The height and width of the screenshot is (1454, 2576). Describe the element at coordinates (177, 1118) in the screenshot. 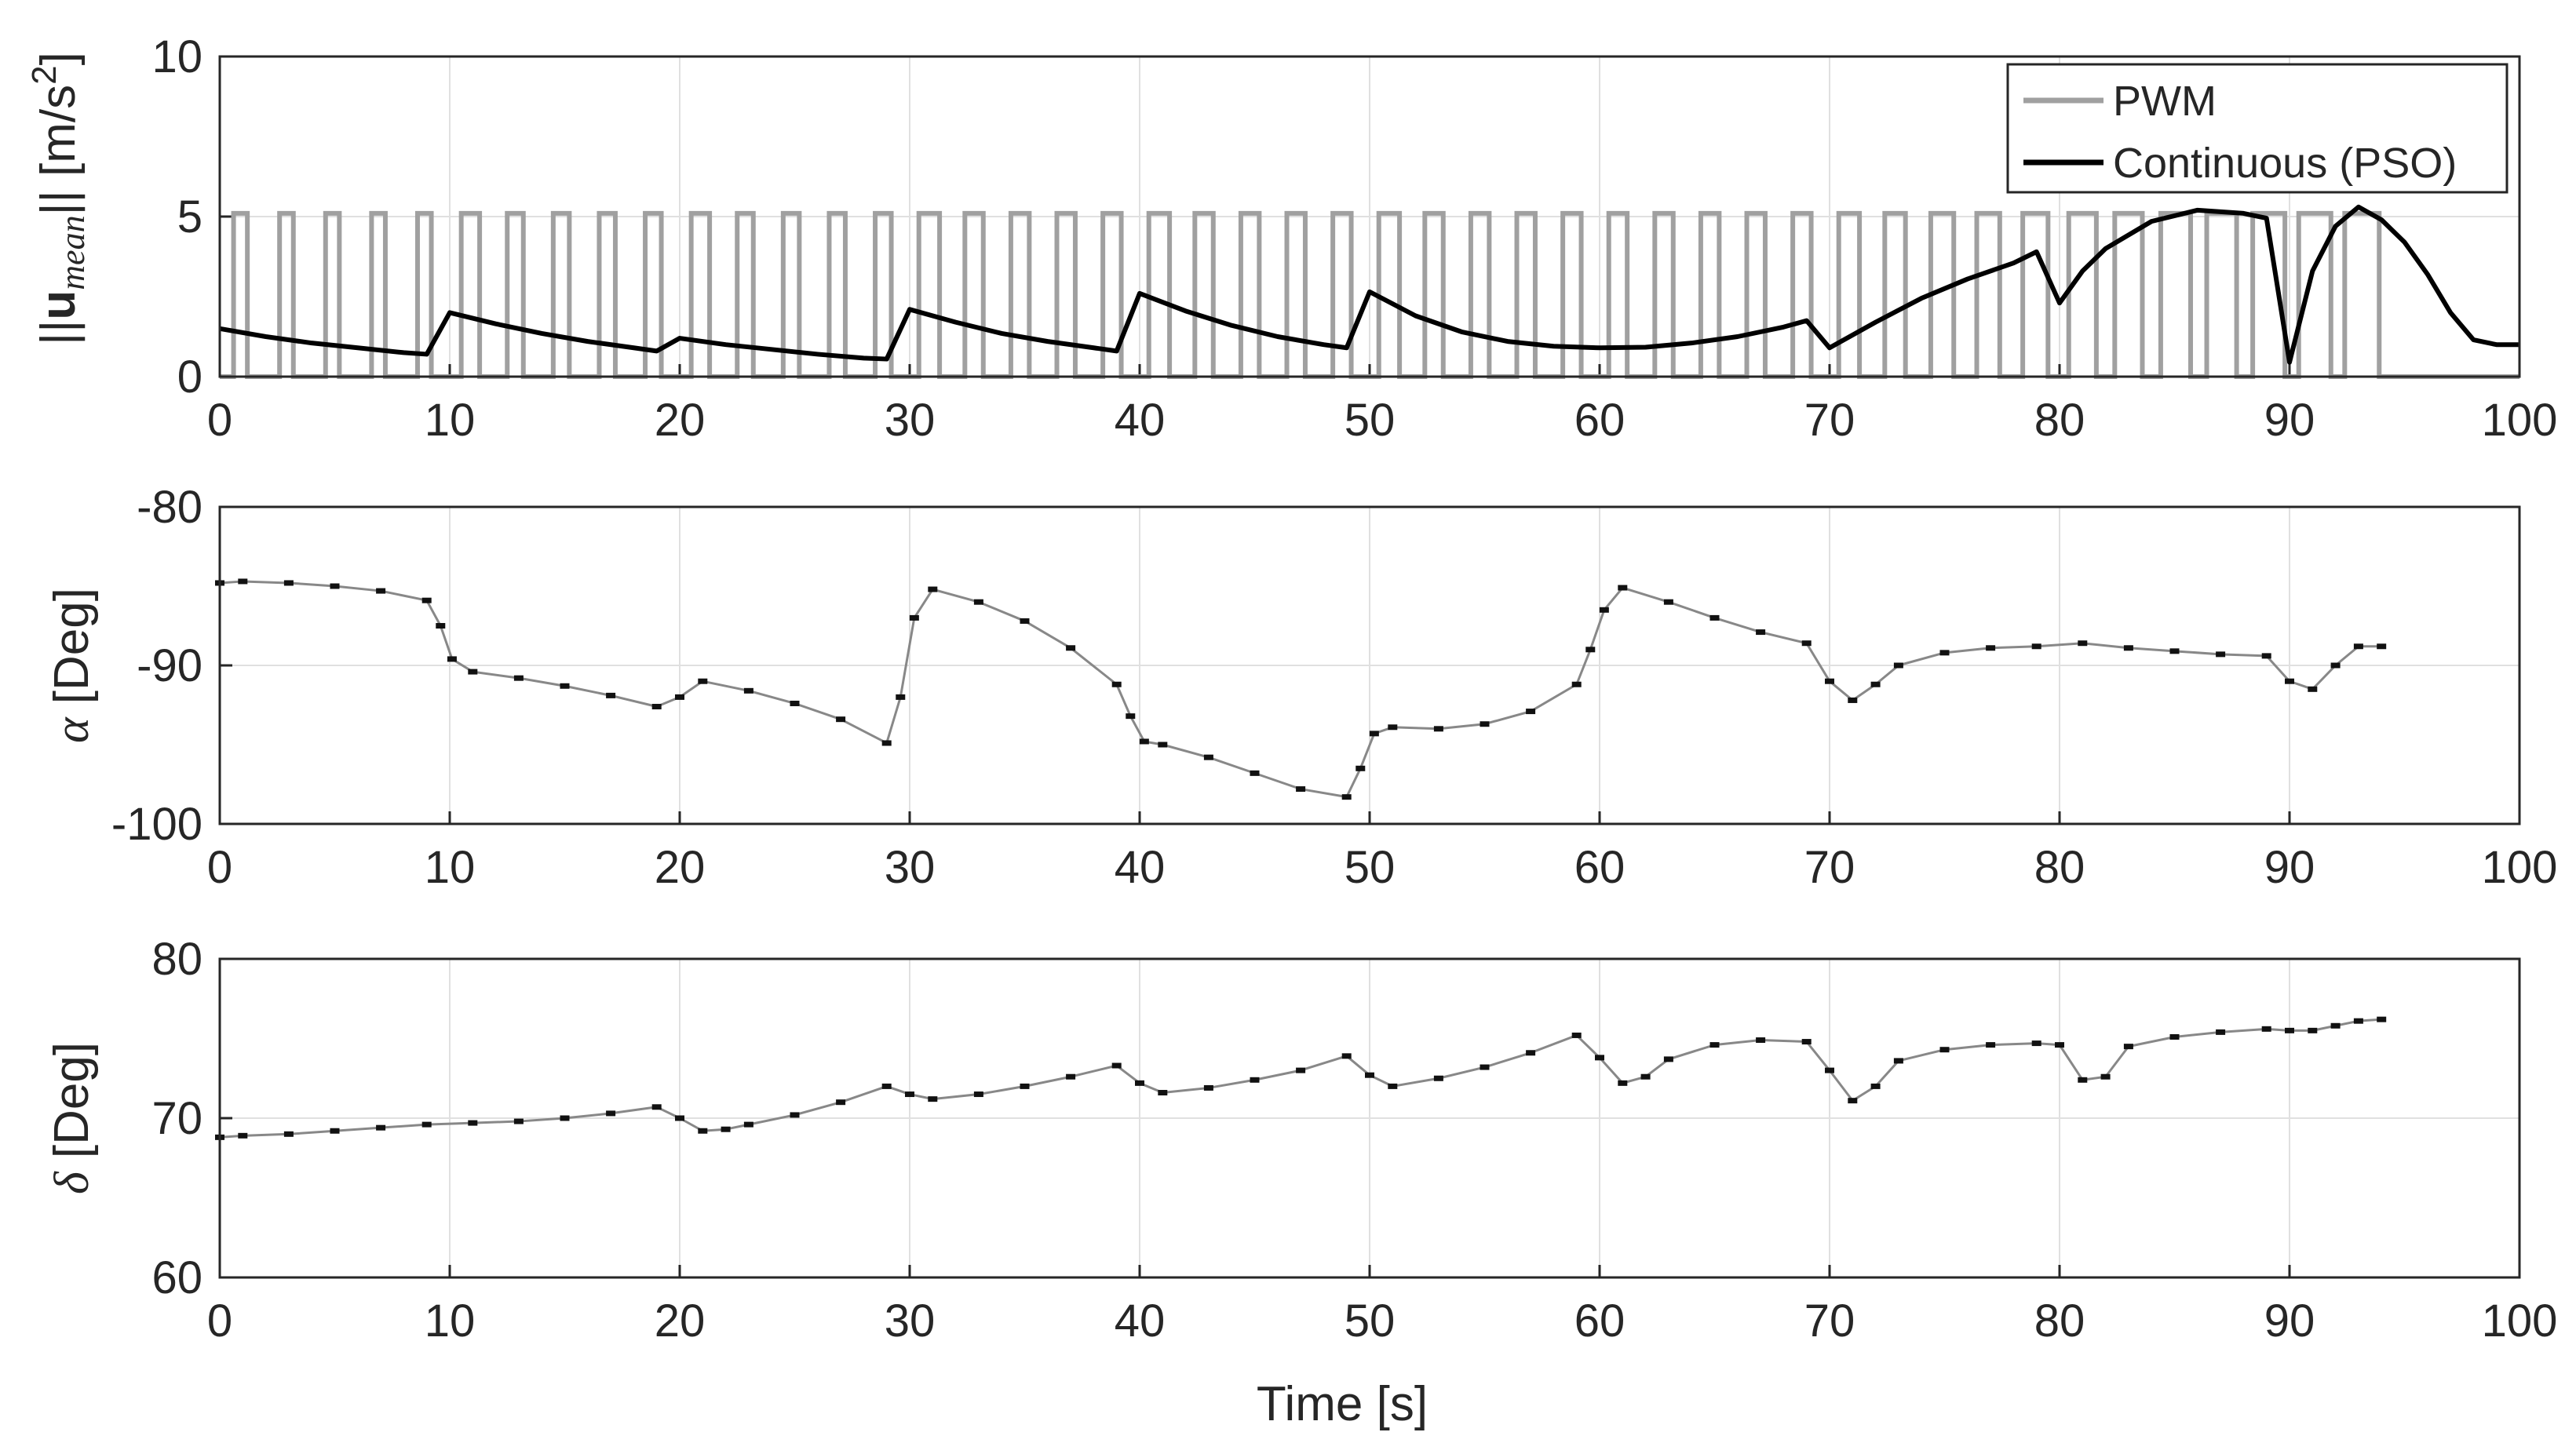

I see `y-tick-label: 70` at that location.